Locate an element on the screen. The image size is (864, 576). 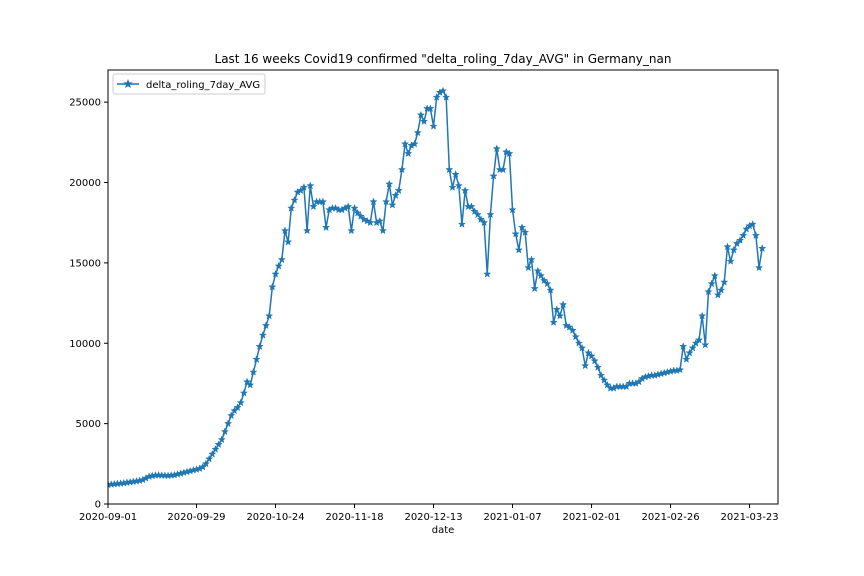
x-tick-label: 2020-12-13 is located at coordinates (433, 517).